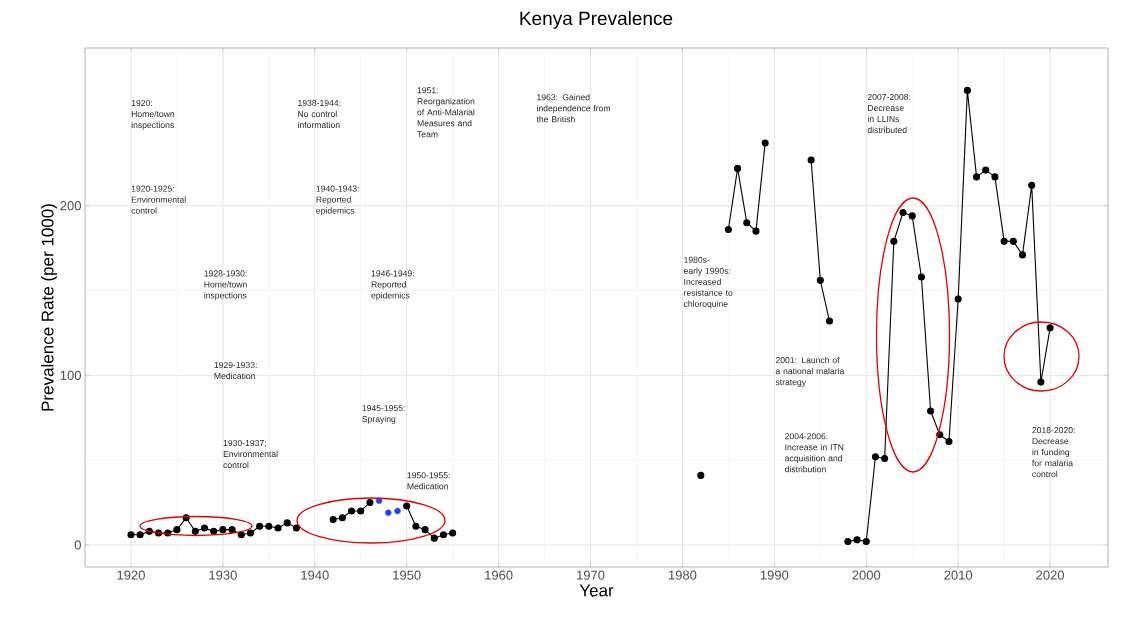 The height and width of the screenshot is (626, 1124). What do you see at coordinates (499, 575) in the screenshot?
I see `x-tick-label: 1960` at bounding box center [499, 575].